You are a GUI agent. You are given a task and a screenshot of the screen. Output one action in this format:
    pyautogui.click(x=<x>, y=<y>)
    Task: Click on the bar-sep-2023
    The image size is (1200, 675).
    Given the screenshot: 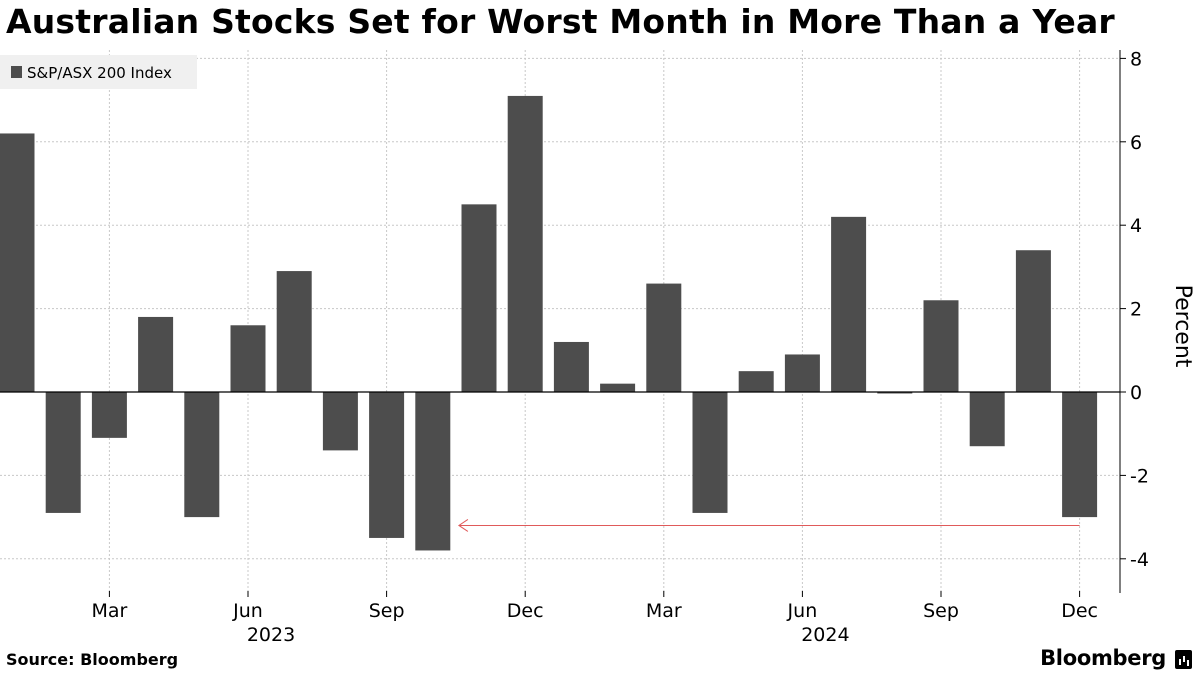 What is the action you would take?
    pyautogui.click(x=387, y=465)
    